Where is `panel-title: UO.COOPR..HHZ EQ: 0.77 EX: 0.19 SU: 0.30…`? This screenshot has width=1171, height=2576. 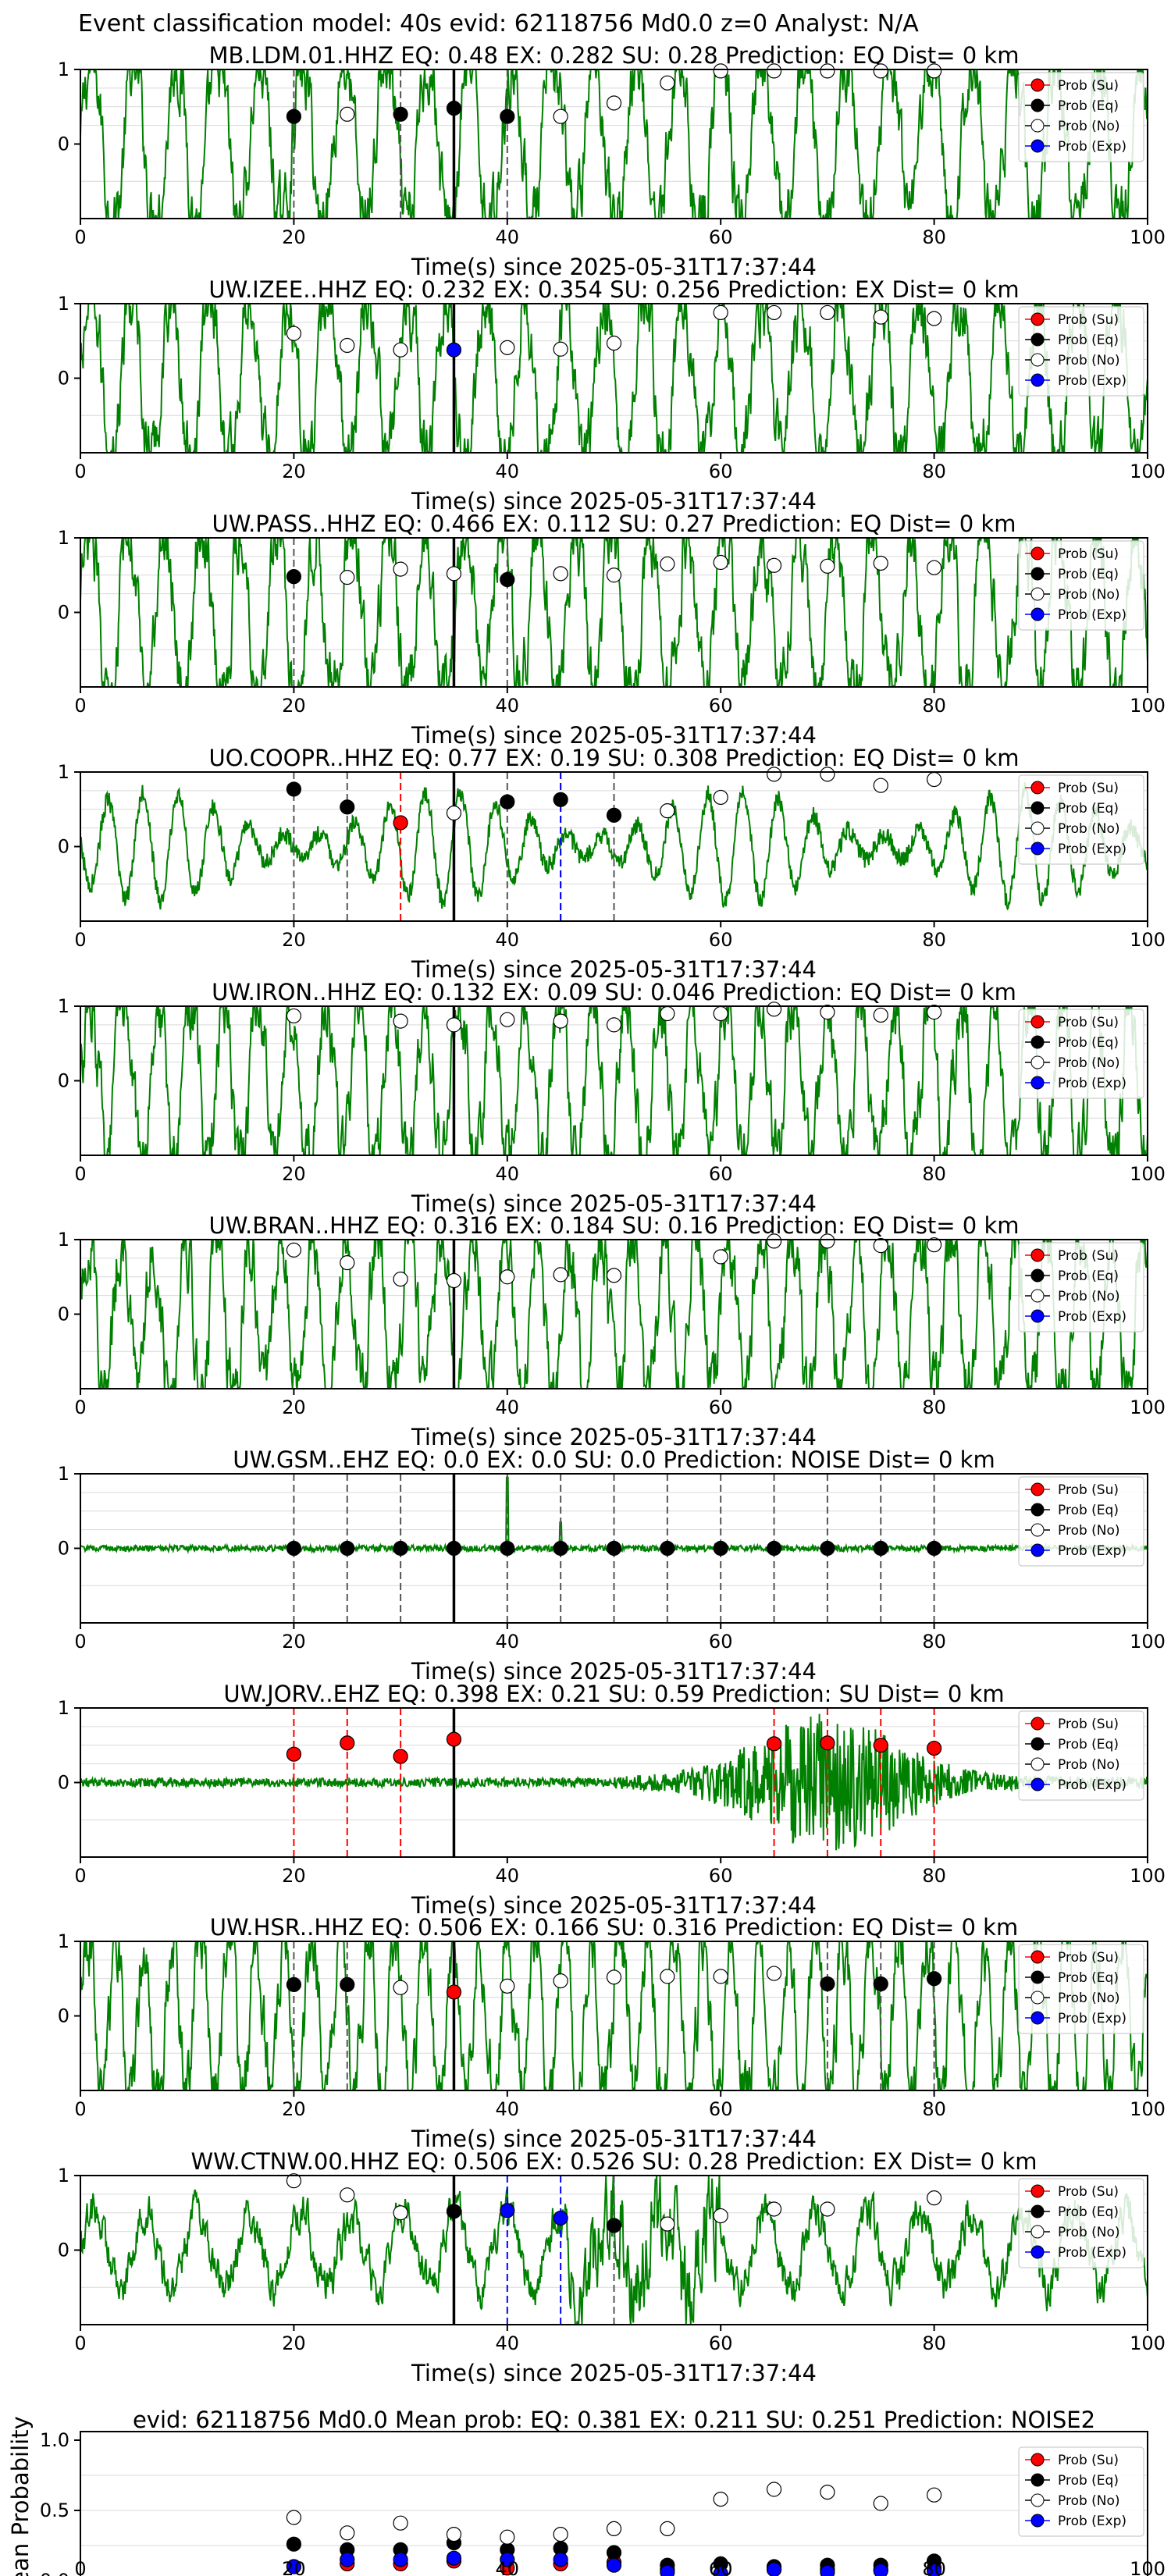 panel-title: UO.COOPR..HHZ EQ: 0.77 EX: 0.19 SU: 0.30… is located at coordinates (613, 758).